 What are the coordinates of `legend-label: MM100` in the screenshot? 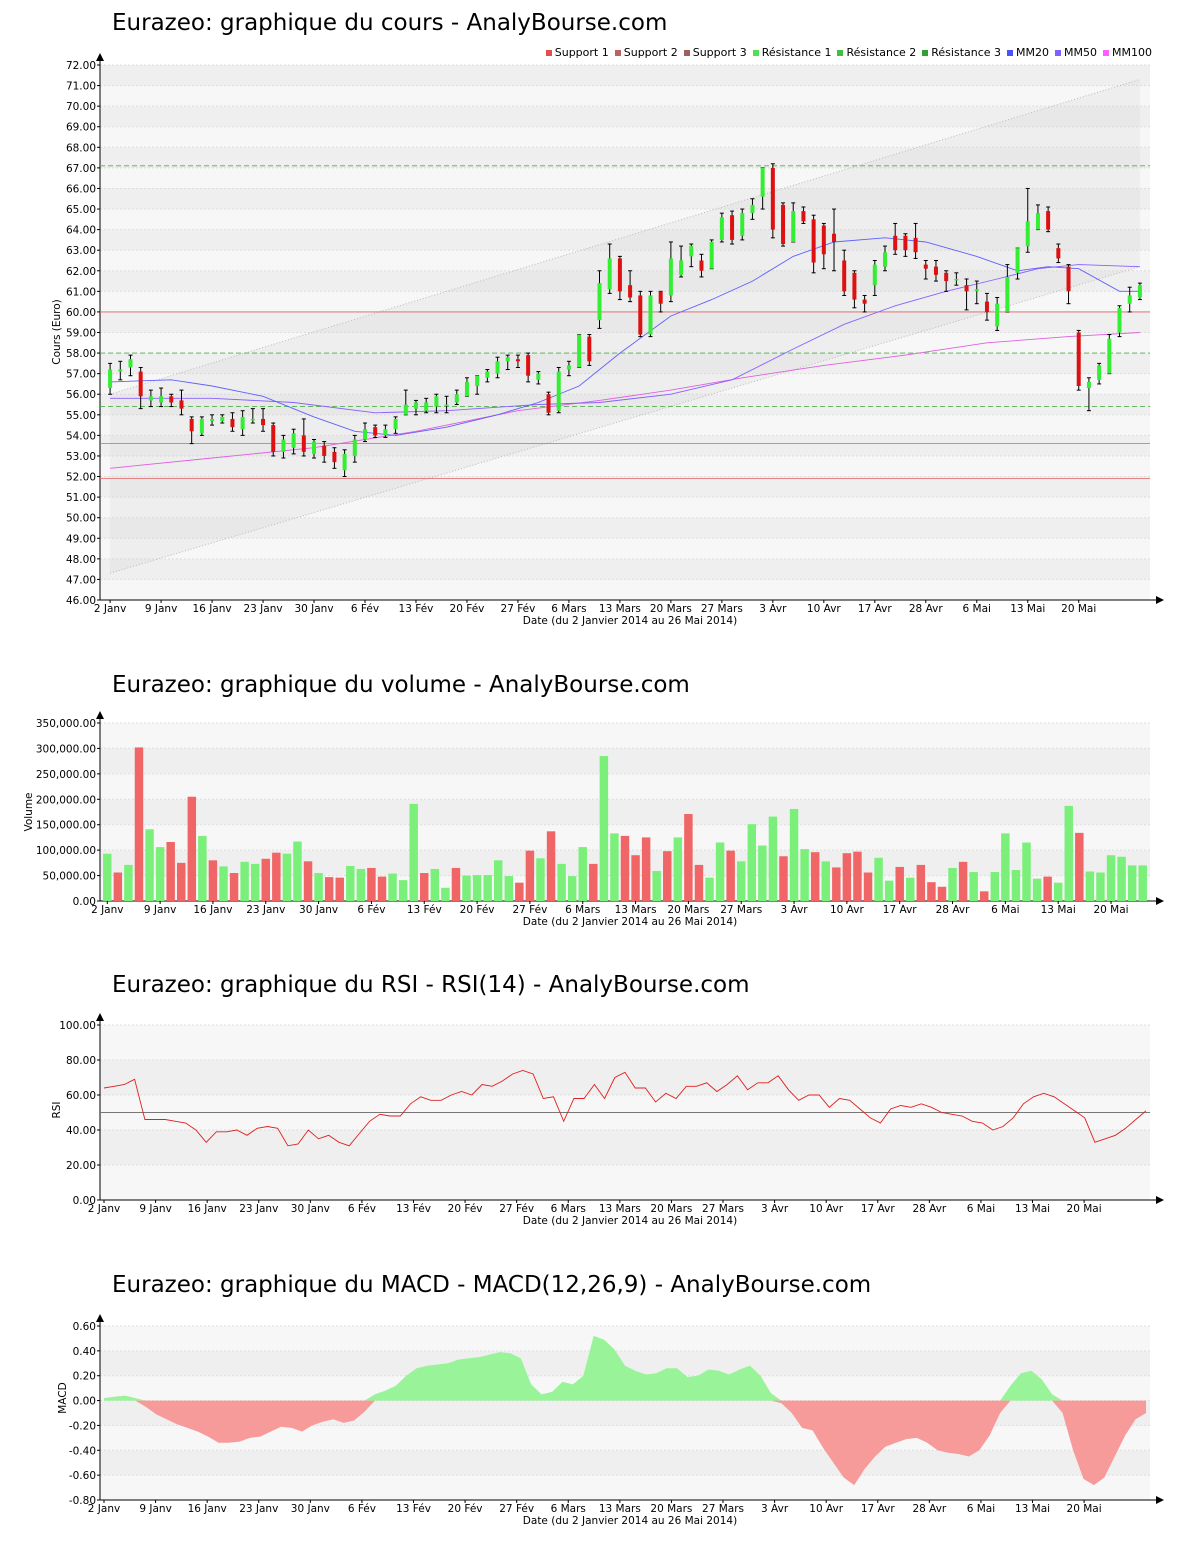 It's located at (1132, 52).